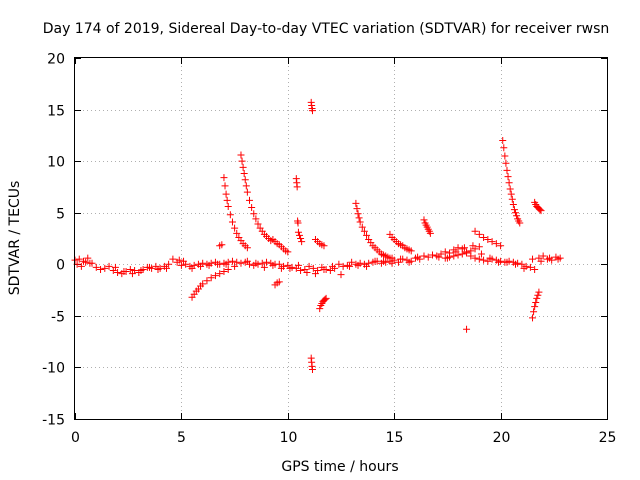 This screenshot has height=480, width=640. What do you see at coordinates (56, 112) in the screenshot?
I see `y-tick-label: 15` at bounding box center [56, 112].